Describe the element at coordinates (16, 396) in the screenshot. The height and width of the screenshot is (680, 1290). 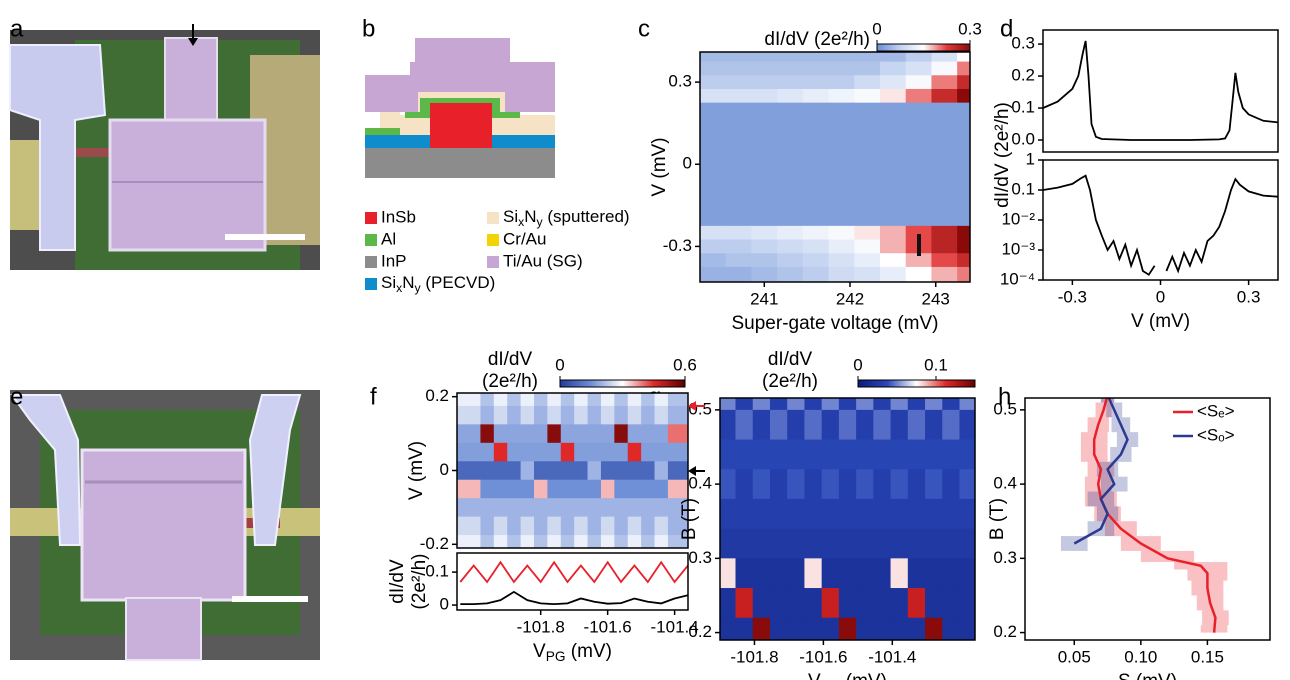
I see `panel-label: e` at that location.